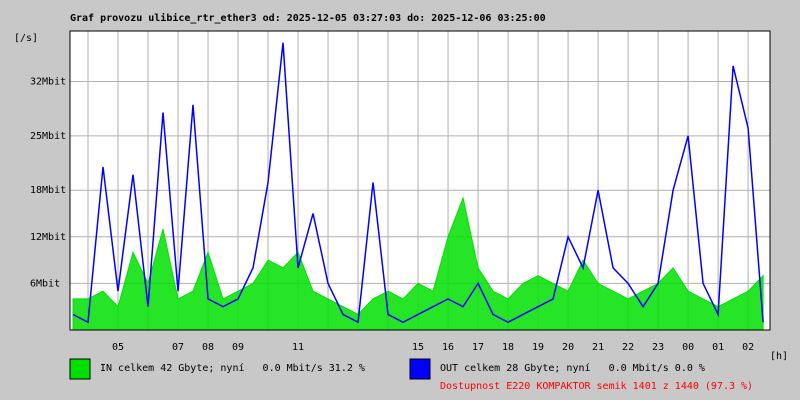 This screenshot has height=400, width=800. What do you see at coordinates (418, 347) in the screenshot?
I see `x-tick-label: 15` at bounding box center [418, 347].